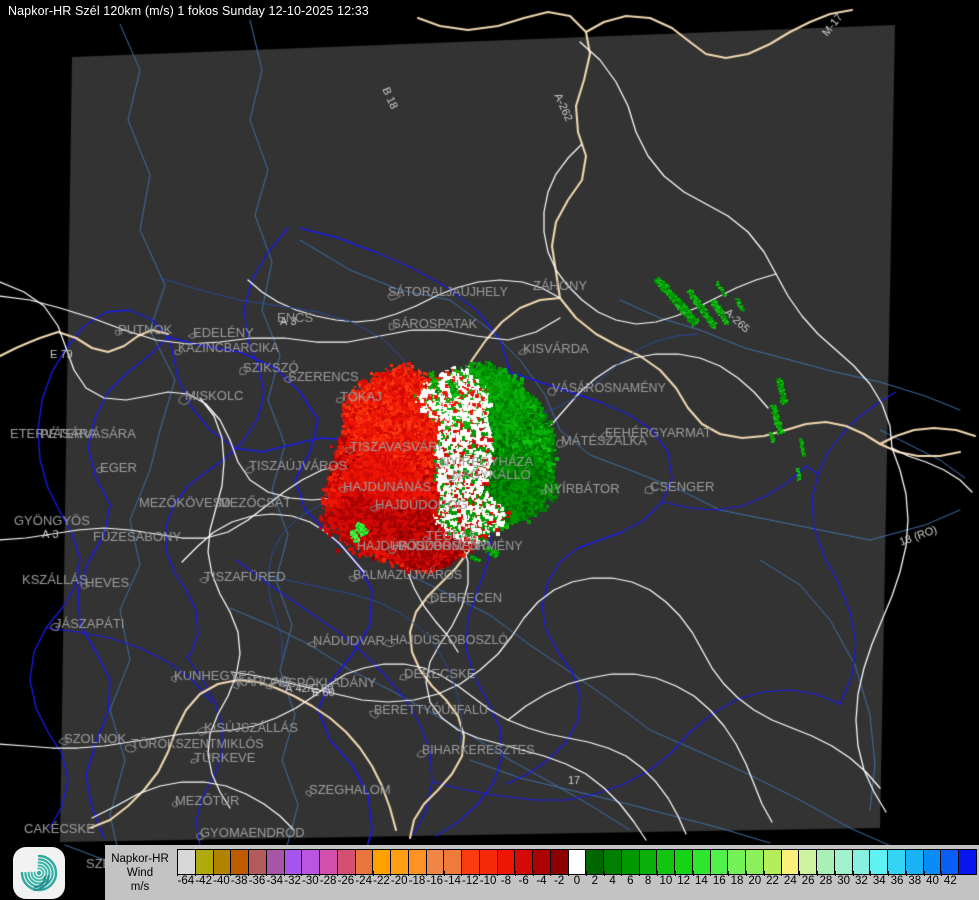 The image size is (979, 900). What do you see at coordinates (594, 881) in the screenshot?
I see `legend-tick-label: 2` at bounding box center [594, 881].